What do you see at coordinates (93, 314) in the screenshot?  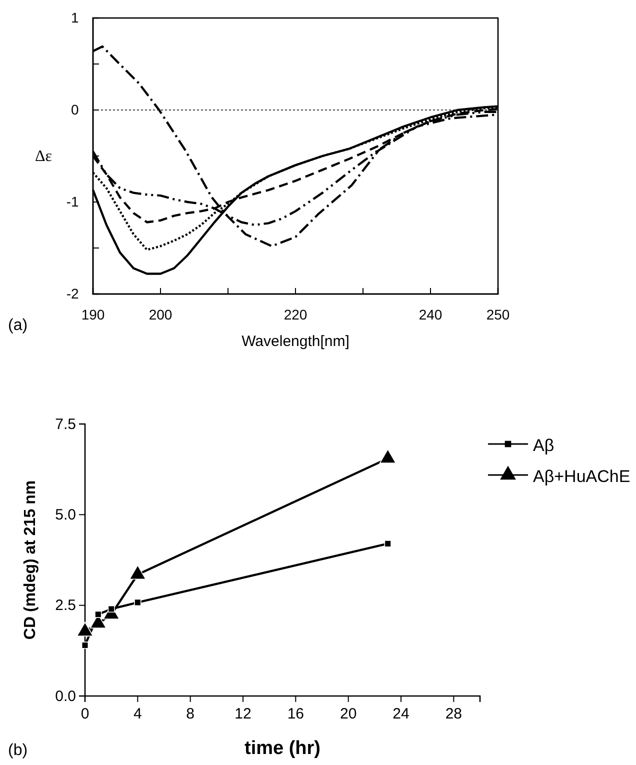 I see `x-tick-label: 190` at bounding box center [93, 314].